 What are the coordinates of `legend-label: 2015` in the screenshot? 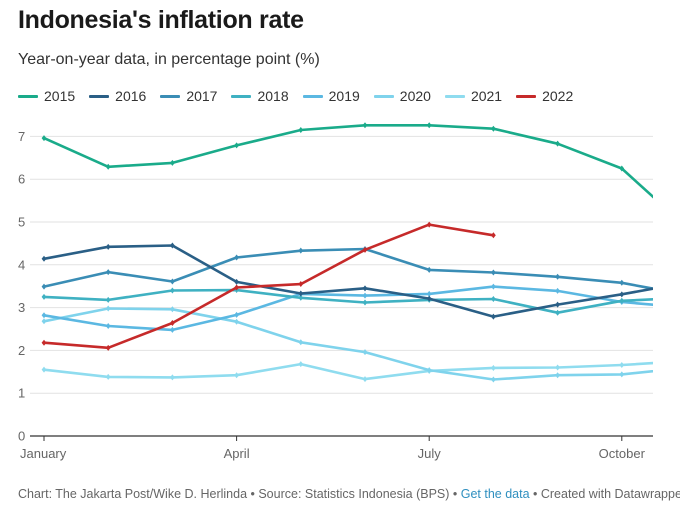 It's located at (60, 96).